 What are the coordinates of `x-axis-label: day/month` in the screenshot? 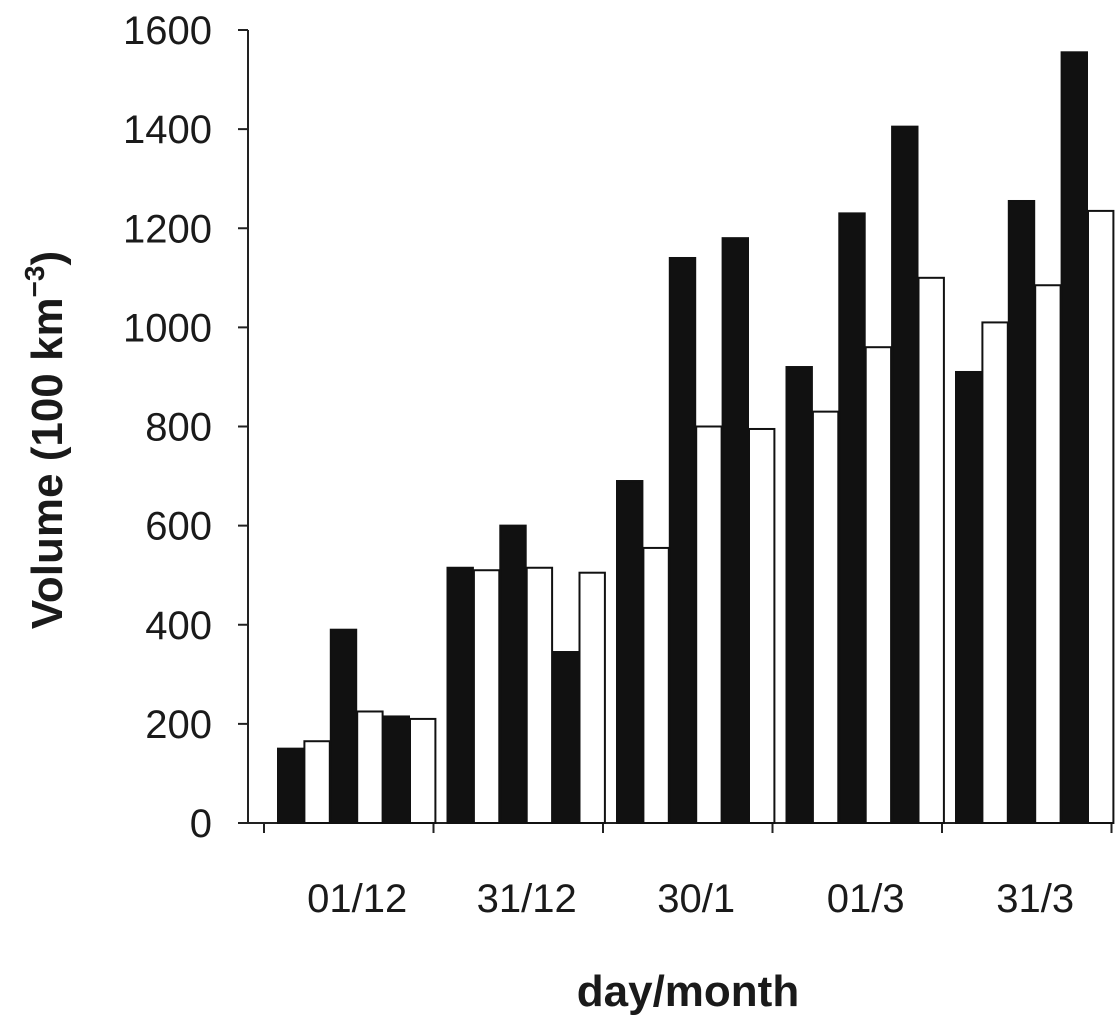 It's located at (688, 991).